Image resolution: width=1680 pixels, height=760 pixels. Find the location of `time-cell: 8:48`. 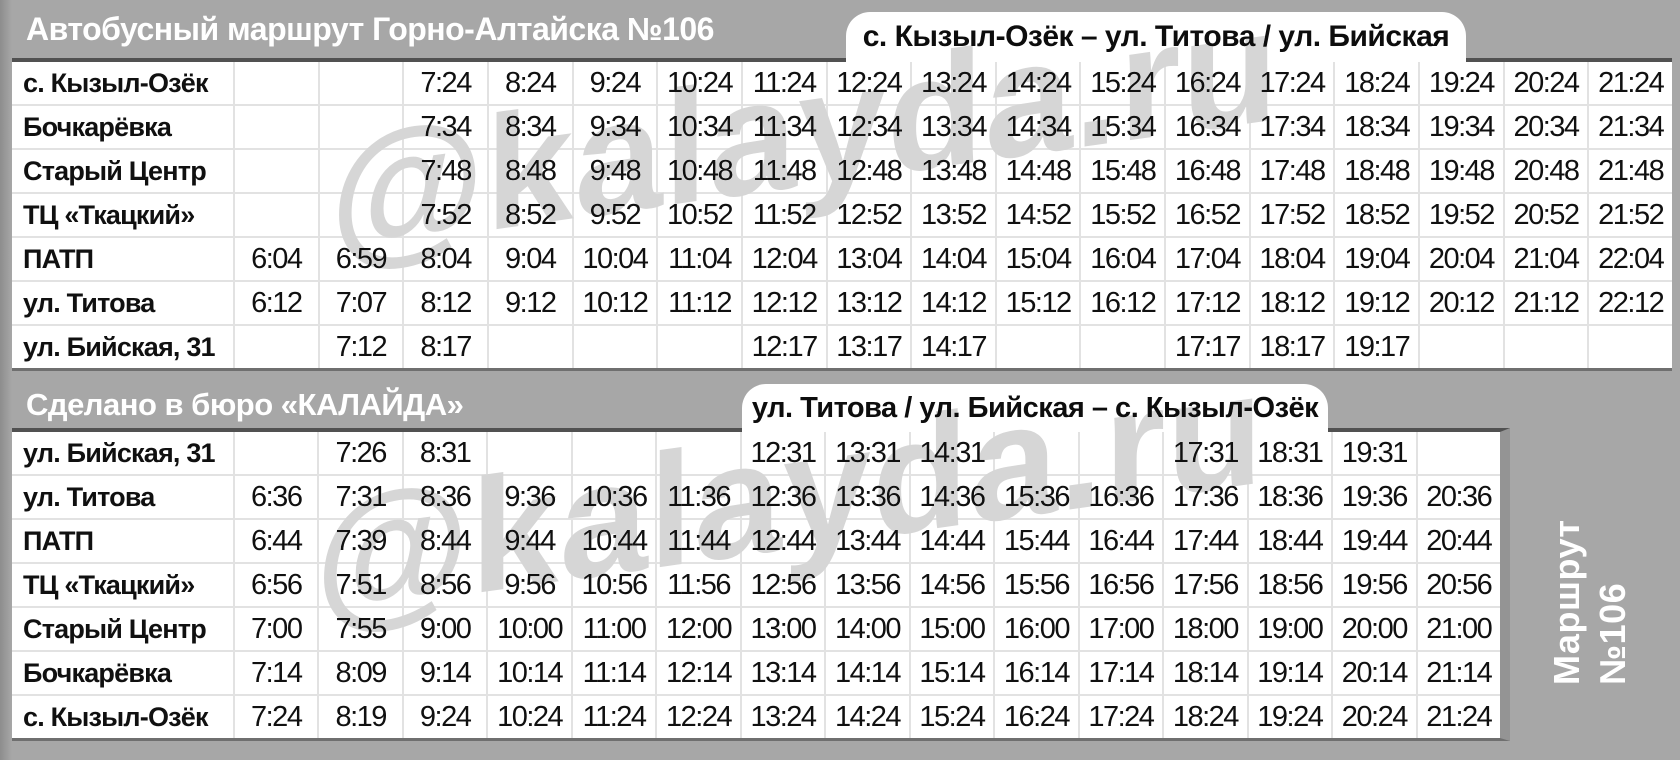

time-cell: 8:48 is located at coordinates (530, 171).